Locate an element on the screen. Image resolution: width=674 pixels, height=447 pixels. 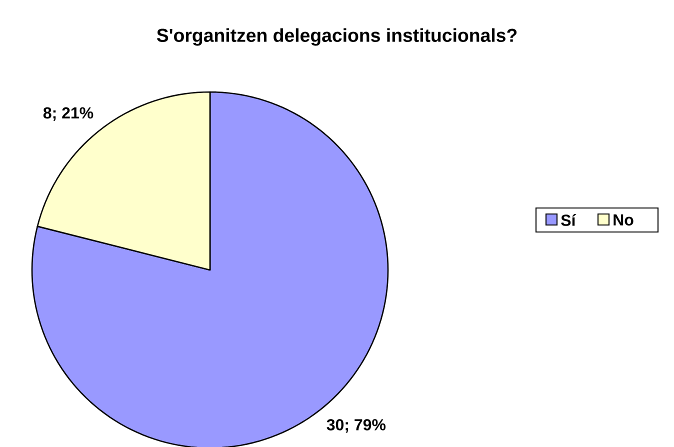
data-label: 30; 79% is located at coordinates (356, 426).